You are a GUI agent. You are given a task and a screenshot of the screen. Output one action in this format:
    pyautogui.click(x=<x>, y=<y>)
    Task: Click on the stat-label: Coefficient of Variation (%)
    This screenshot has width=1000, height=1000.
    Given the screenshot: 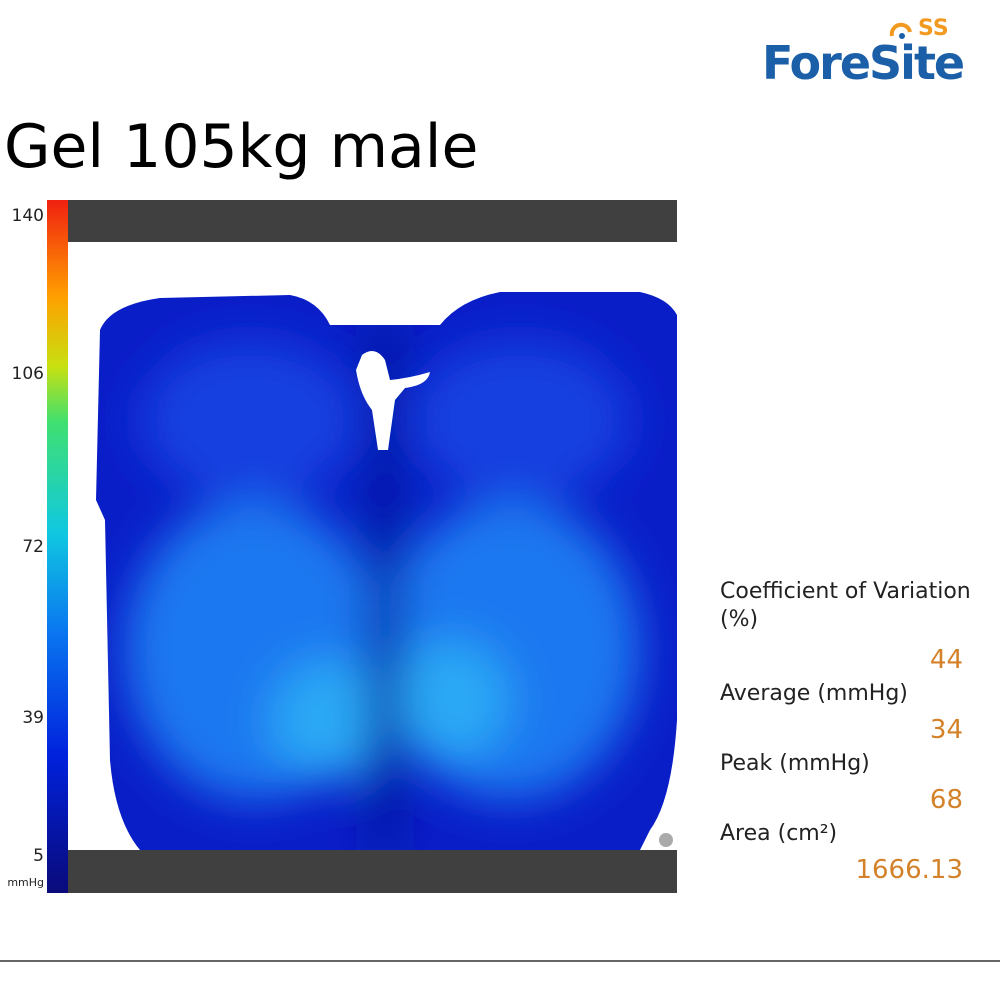 What is the action you would take?
    pyautogui.click(x=845, y=605)
    